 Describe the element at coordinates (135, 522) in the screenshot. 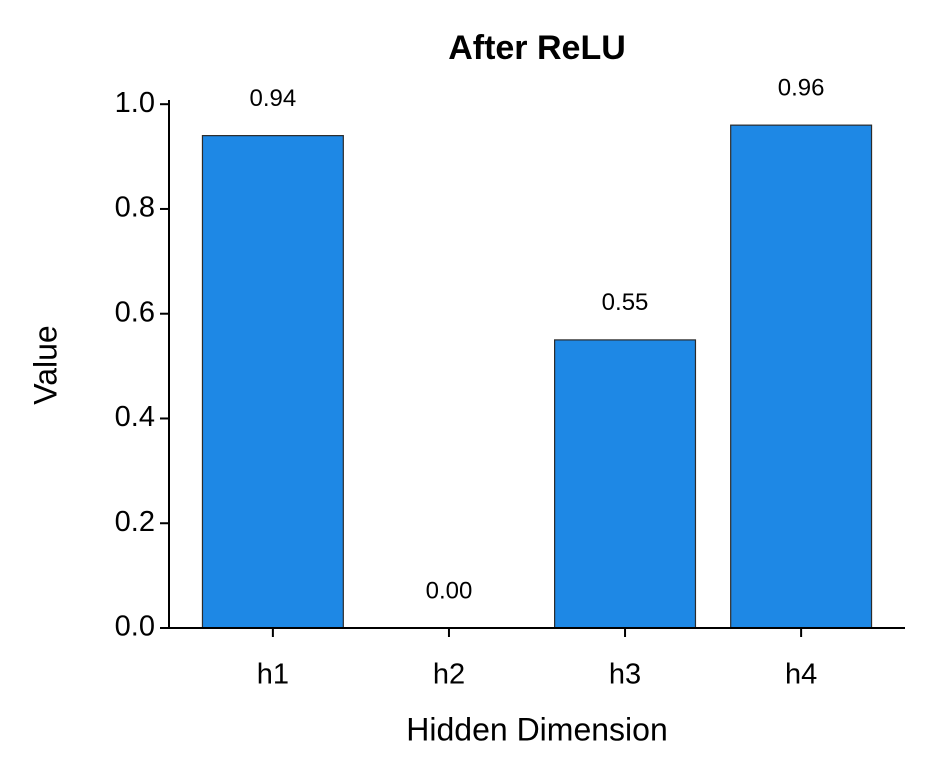

I see `y-tick-label: 0.2` at that location.